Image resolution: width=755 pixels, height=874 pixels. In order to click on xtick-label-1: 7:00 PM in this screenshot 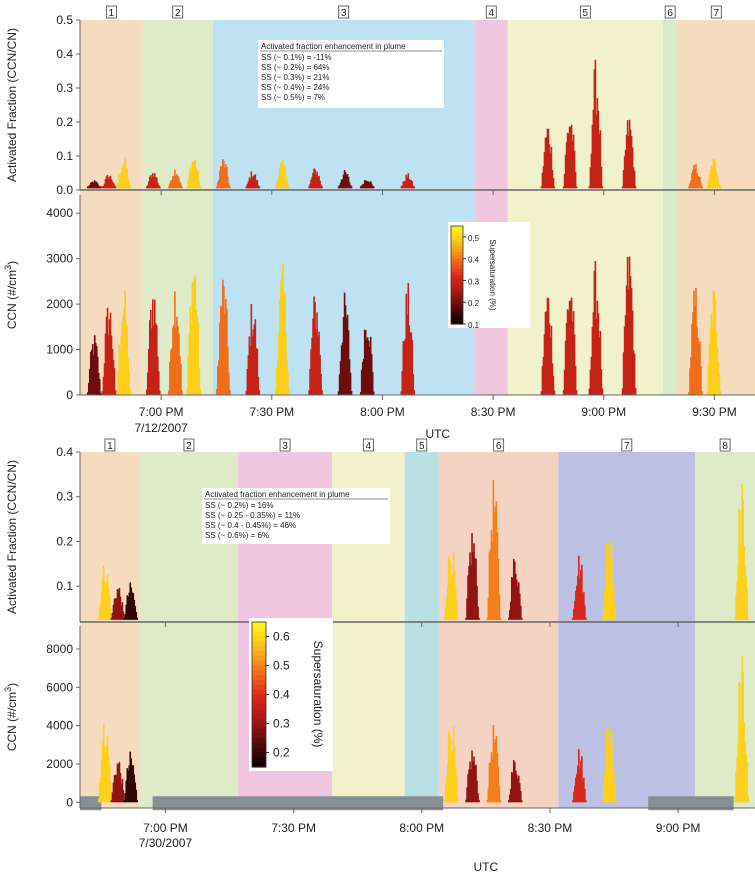, I will do `click(161, 412)`.